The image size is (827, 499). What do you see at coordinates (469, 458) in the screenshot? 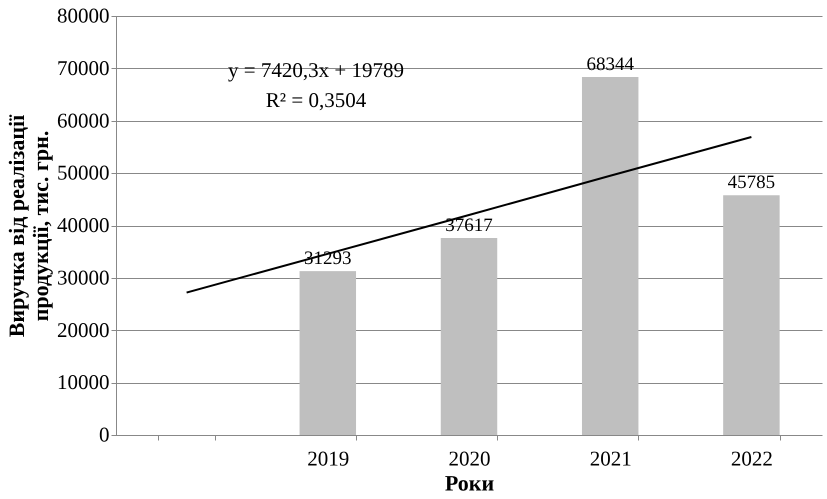
I see `x-tick-label: 2020` at bounding box center [469, 458].